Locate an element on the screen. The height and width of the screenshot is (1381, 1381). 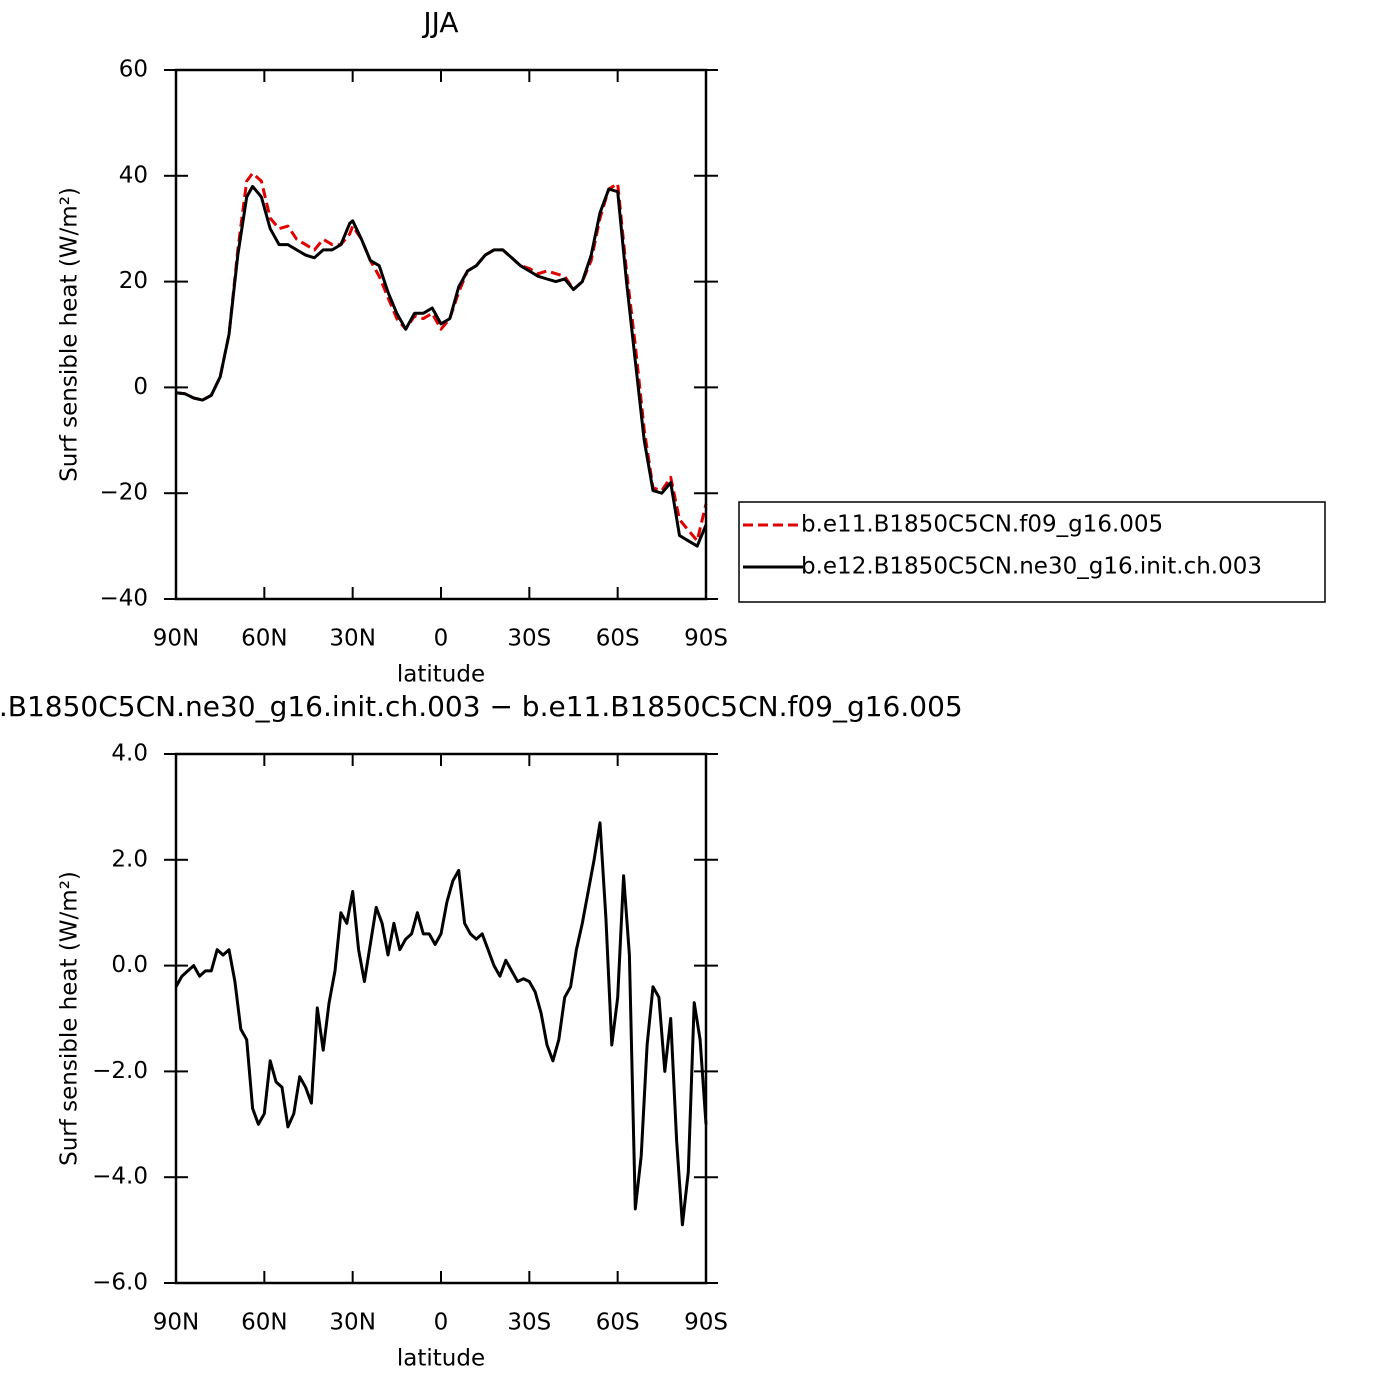
y-tick-label: 2.0 is located at coordinates (129, 859).